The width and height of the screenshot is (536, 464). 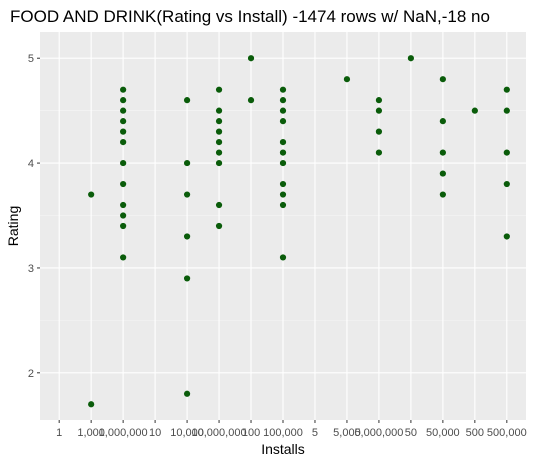 I want to click on y-tick-label: 3, so click(x=31, y=269).